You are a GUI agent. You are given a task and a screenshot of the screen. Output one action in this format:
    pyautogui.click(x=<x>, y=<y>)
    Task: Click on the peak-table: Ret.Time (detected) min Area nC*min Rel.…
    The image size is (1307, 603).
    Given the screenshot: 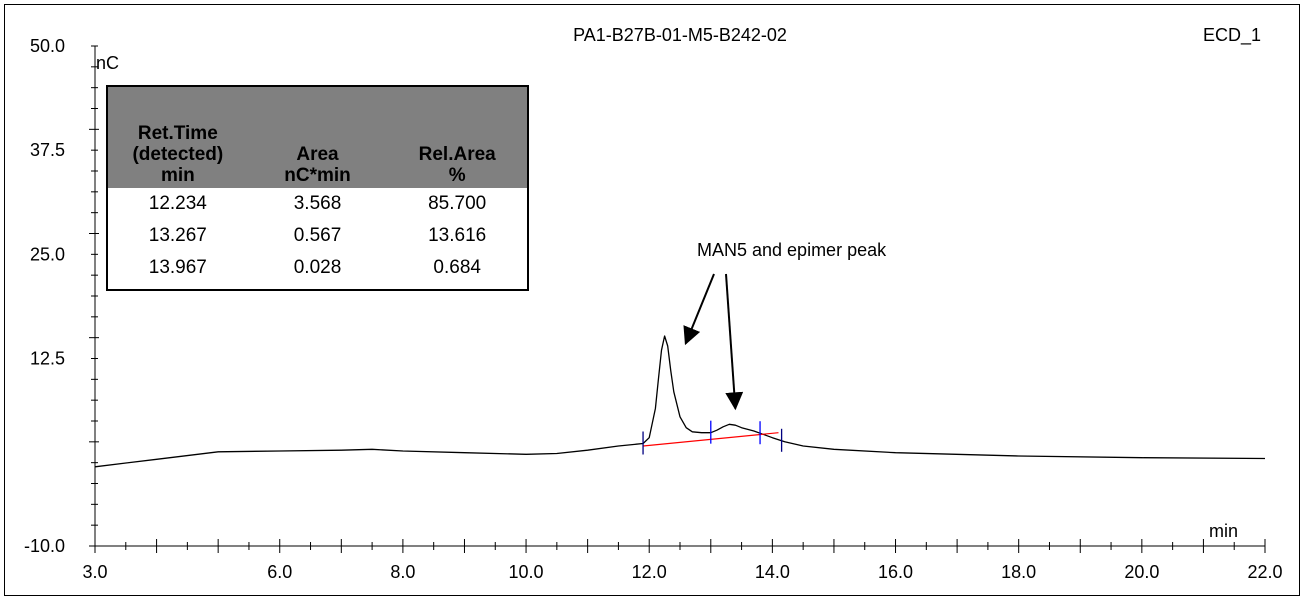 What is the action you would take?
    pyautogui.click(x=317, y=188)
    